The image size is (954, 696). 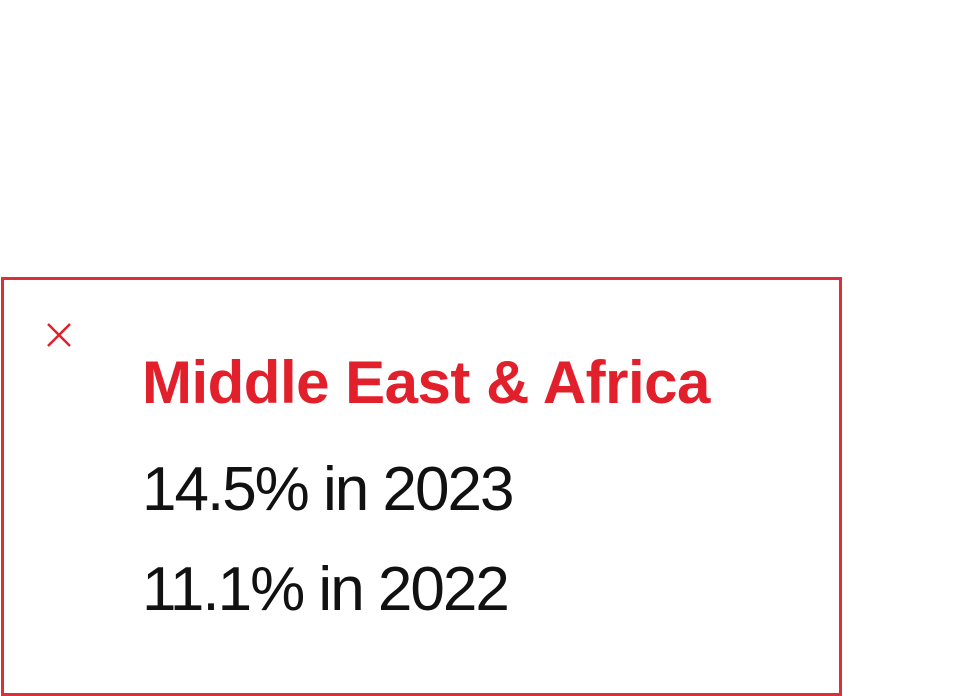 I want to click on stat-2023: 14.5% in 2023, so click(x=328, y=489).